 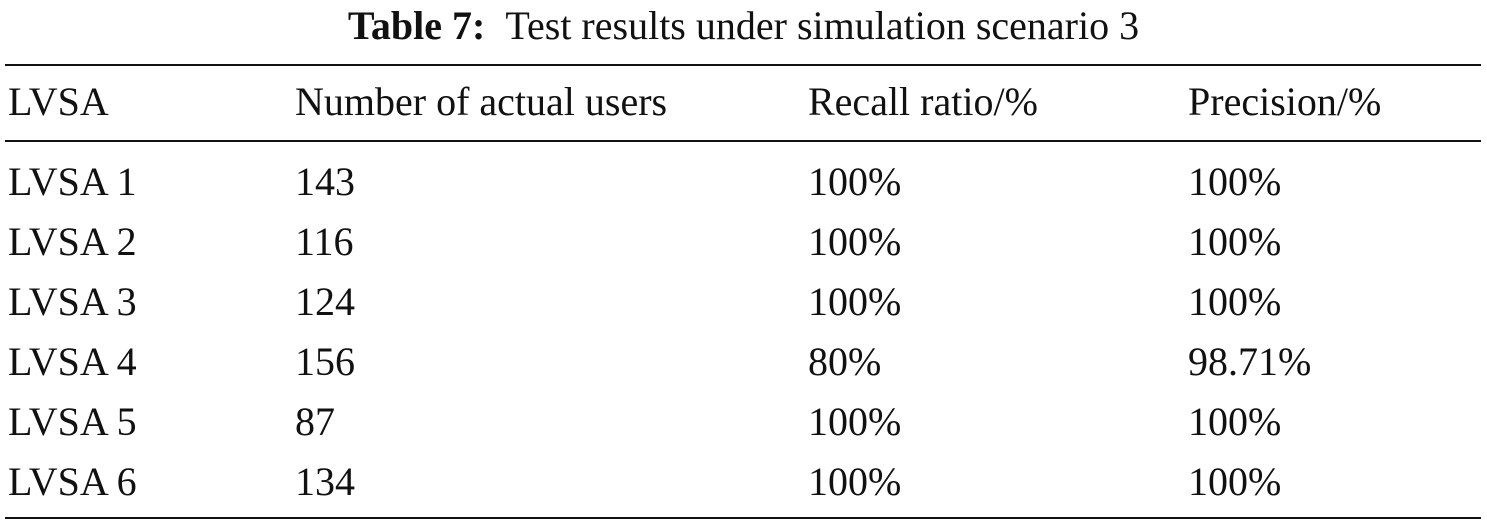 I want to click on table-header-cell: Precision/%, so click(x=1285, y=101).